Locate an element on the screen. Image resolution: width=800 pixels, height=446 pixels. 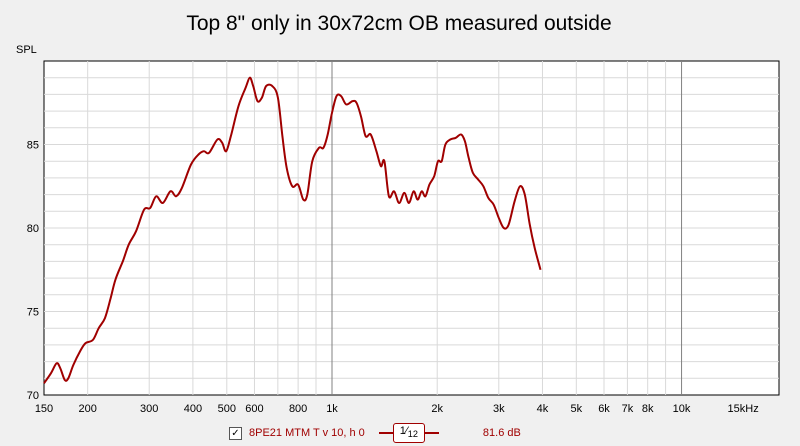
x-tick-label: 3k is located at coordinates (499, 409).